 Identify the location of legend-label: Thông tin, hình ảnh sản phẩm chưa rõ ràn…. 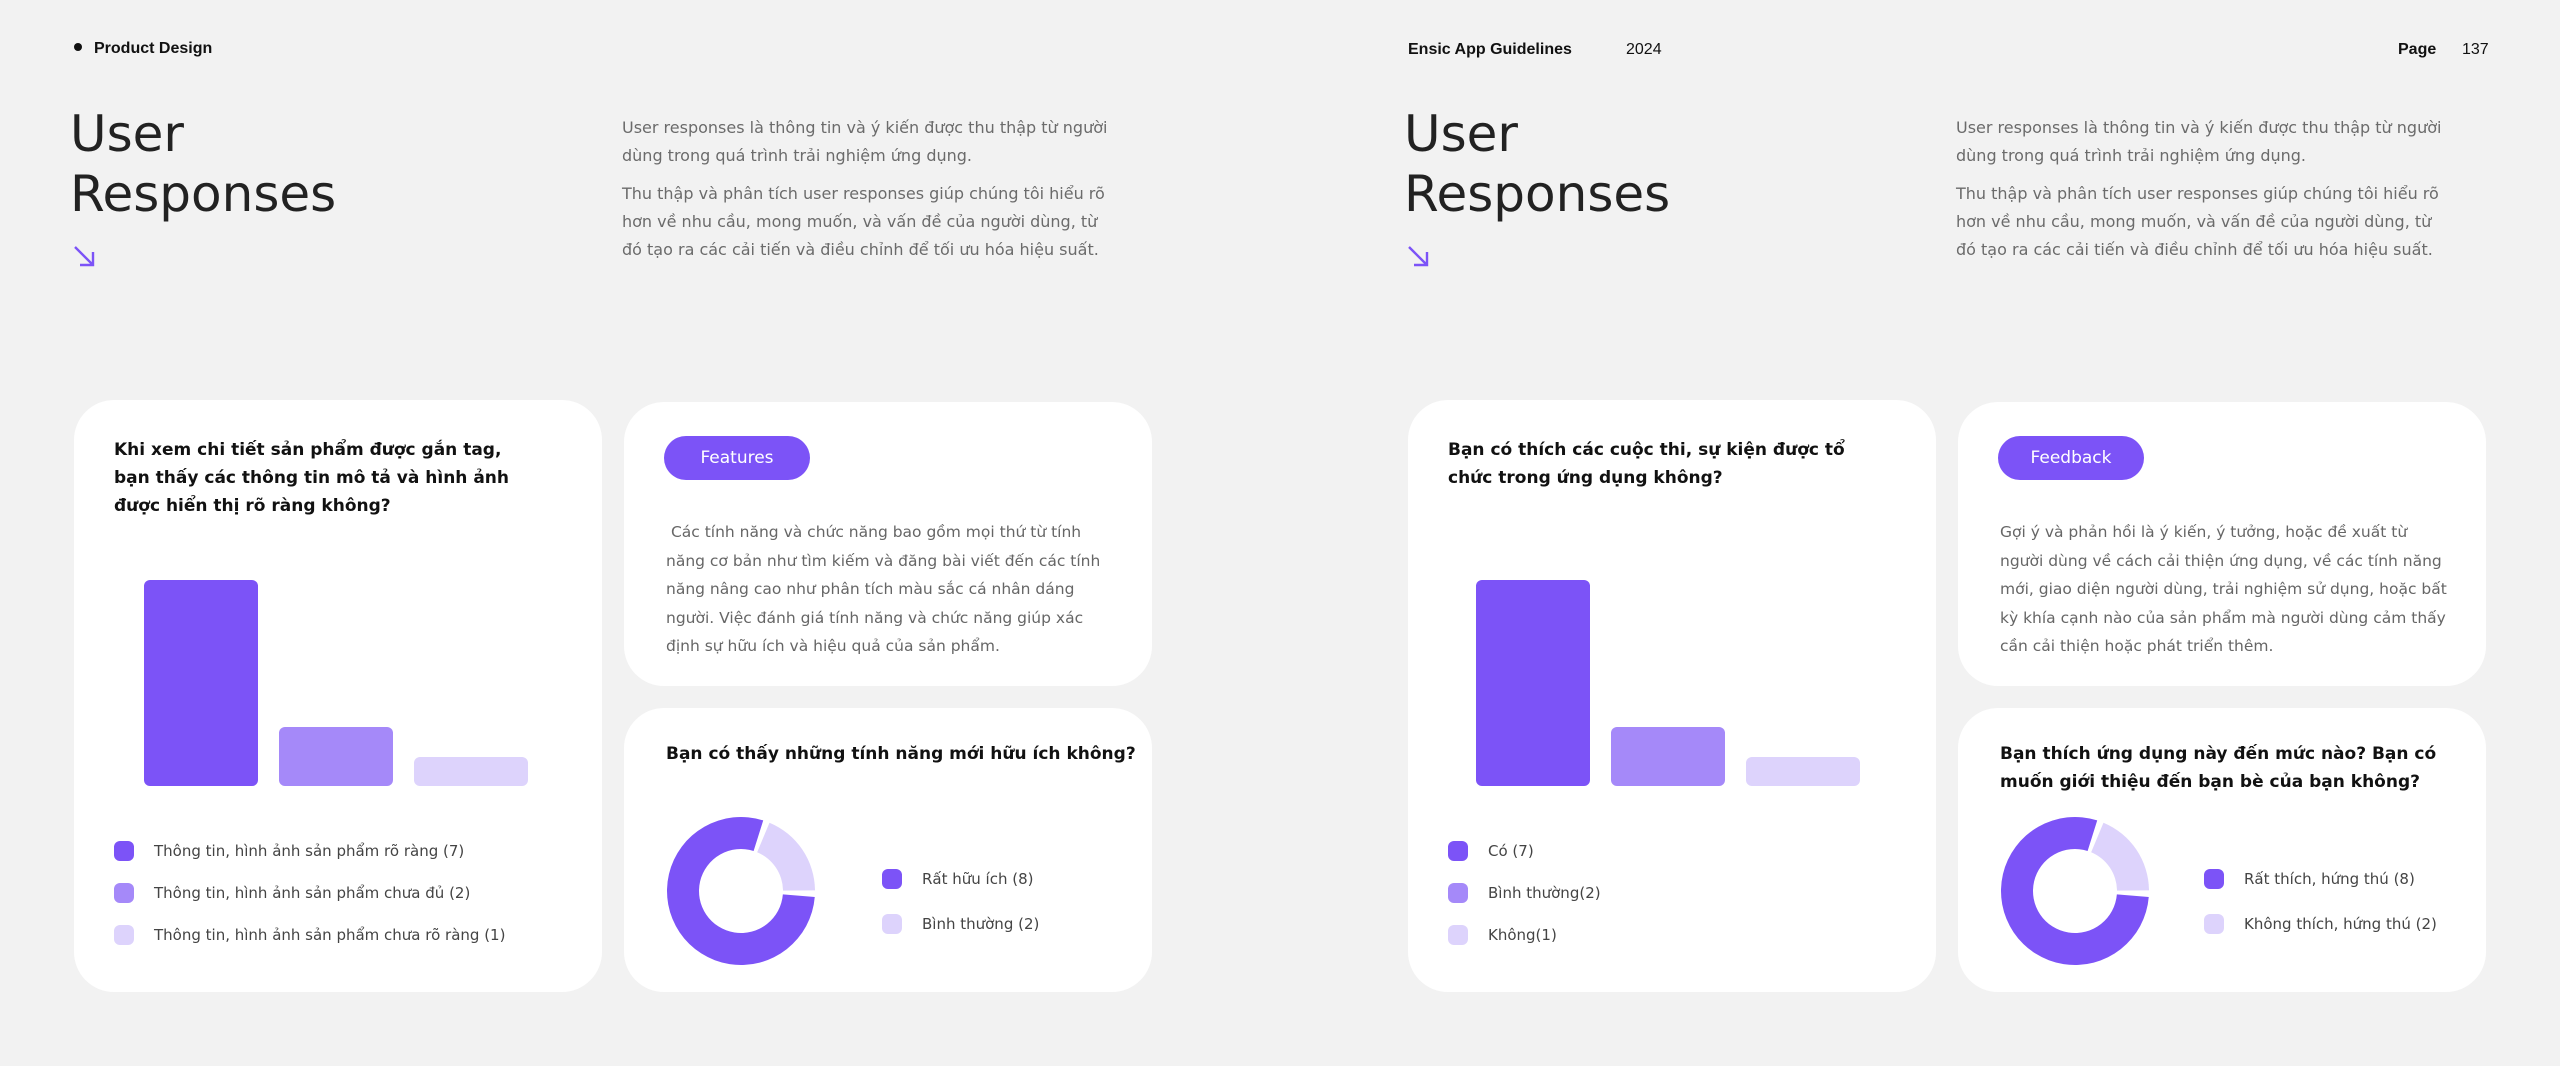
(330, 935).